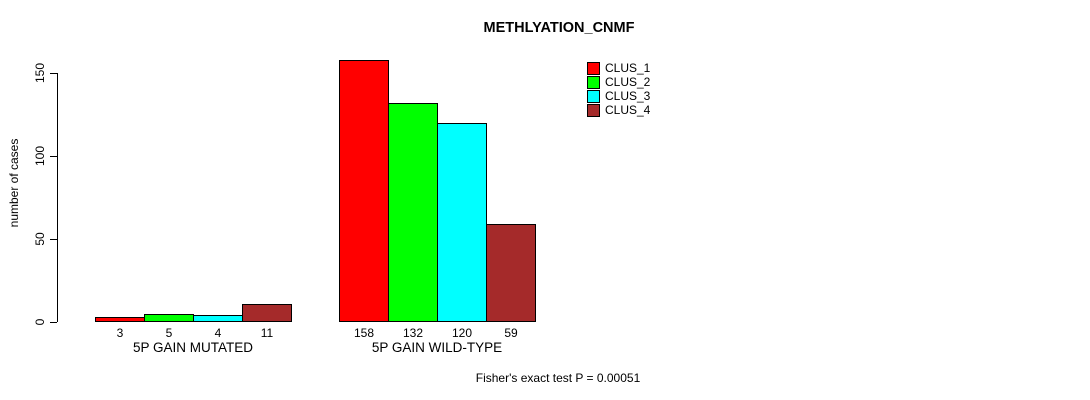 The height and width of the screenshot is (400, 1090). What do you see at coordinates (14, 183) in the screenshot?
I see `y-axis-label: number of cases` at bounding box center [14, 183].